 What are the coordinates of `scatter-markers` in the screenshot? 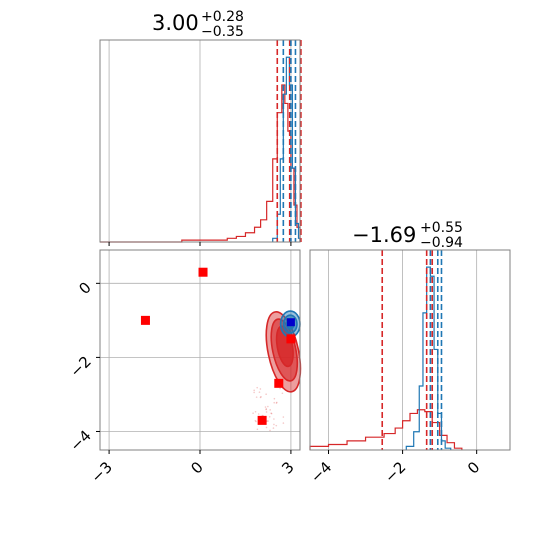 It's located at (218, 346).